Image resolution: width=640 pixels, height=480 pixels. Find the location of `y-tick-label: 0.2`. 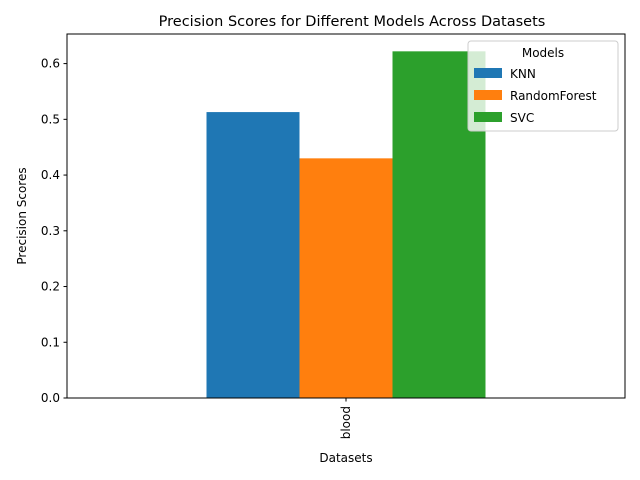

y-tick-label: 0.2 is located at coordinates (50, 287).